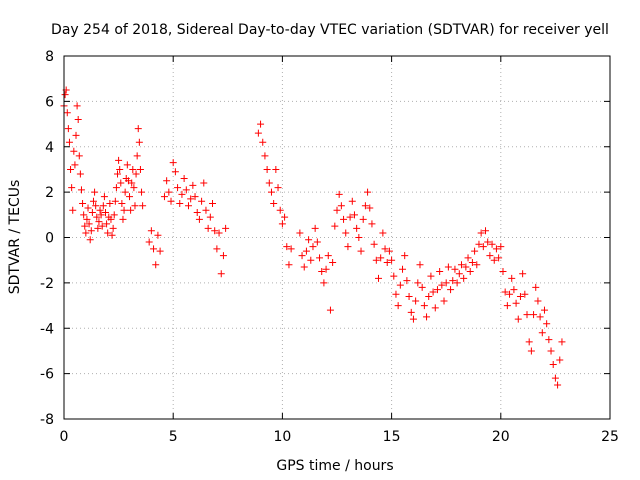 The image size is (640, 480). Describe the element at coordinates (64, 437) in the screenshot. I see `x-tick-label: 0` at that location.